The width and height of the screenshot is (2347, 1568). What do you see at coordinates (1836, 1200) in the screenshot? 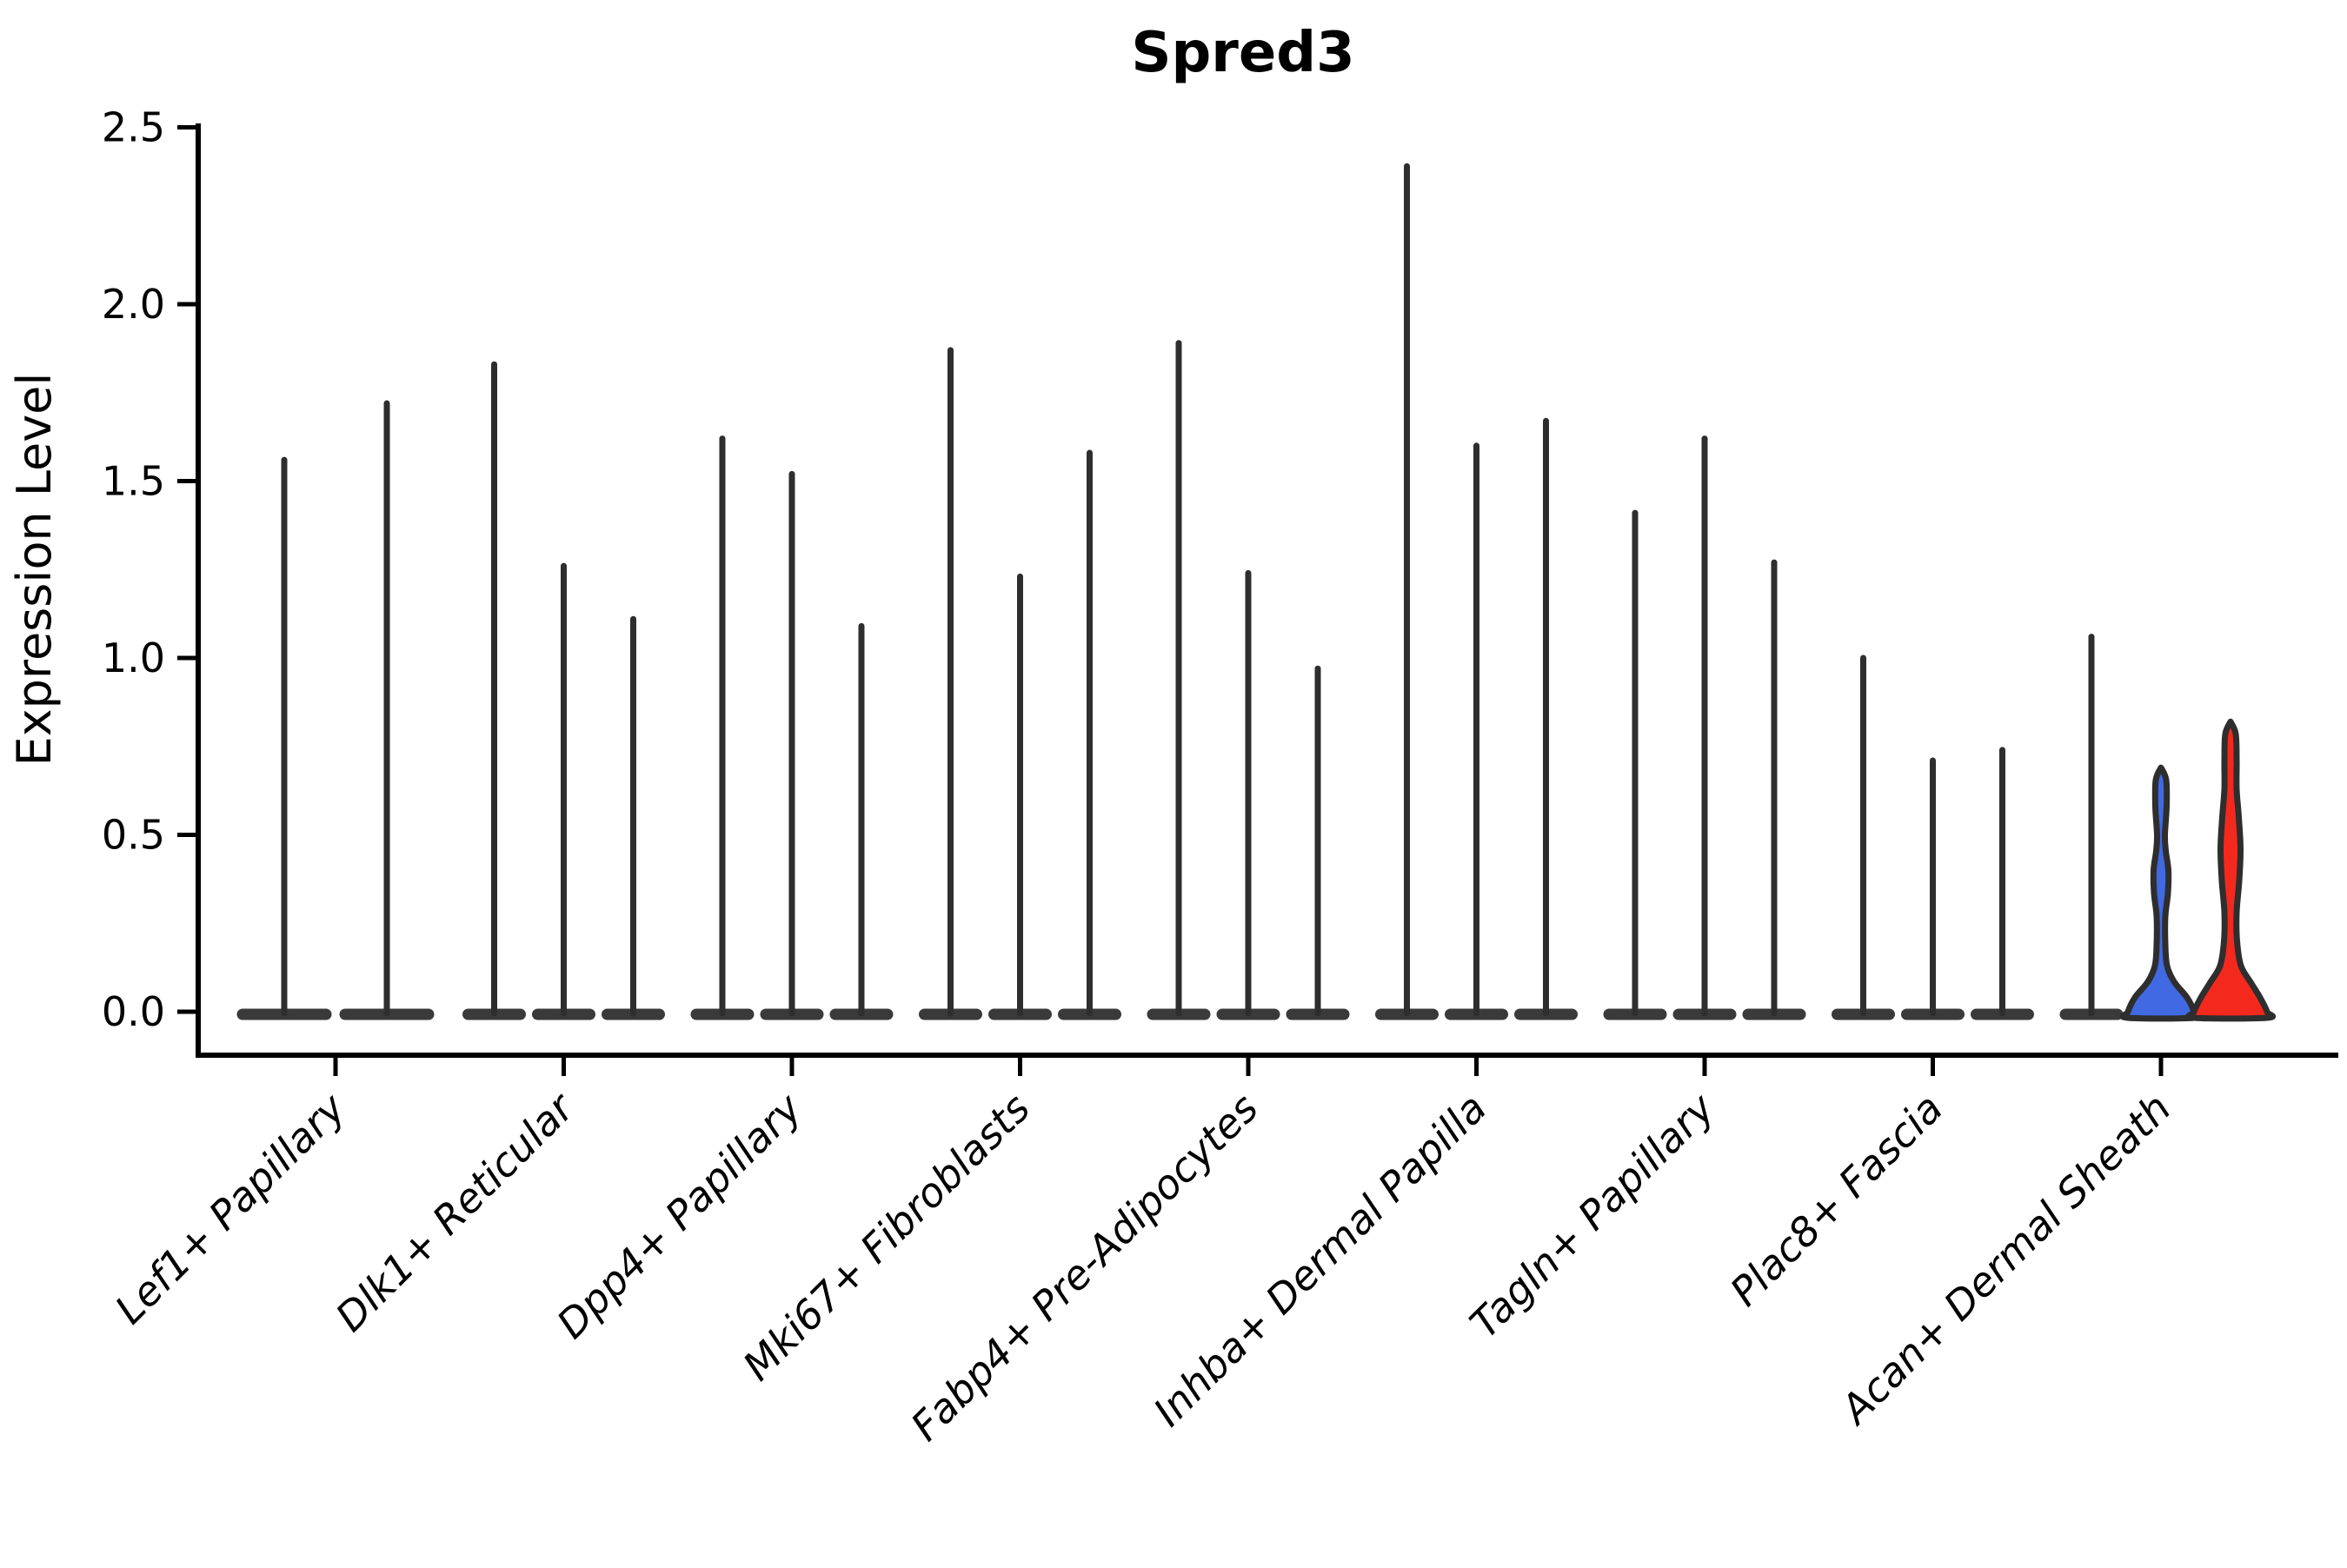
I see `x-tick-label: Plac8+ Fascia` at bounding box center [1836, 1200].